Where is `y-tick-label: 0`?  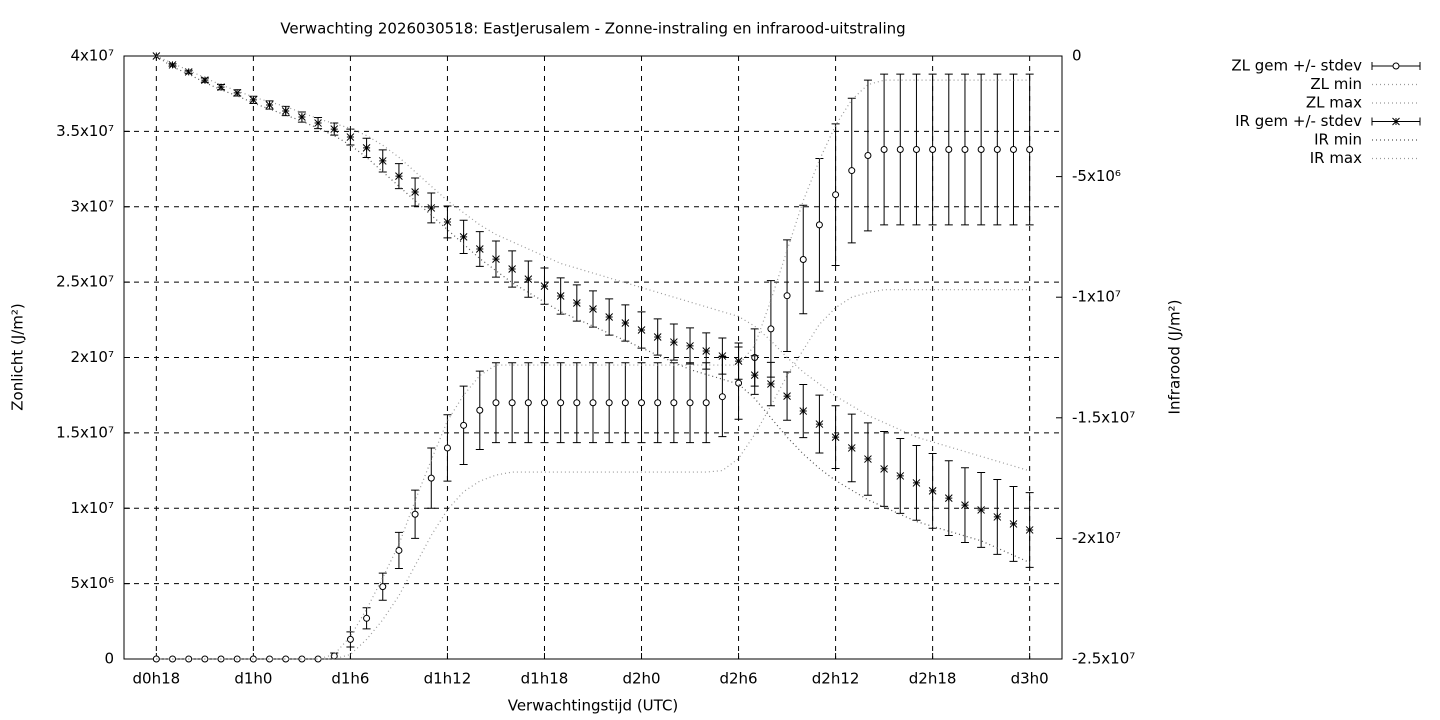
y-tick-label: 0 is located at coordinates (109, 659).